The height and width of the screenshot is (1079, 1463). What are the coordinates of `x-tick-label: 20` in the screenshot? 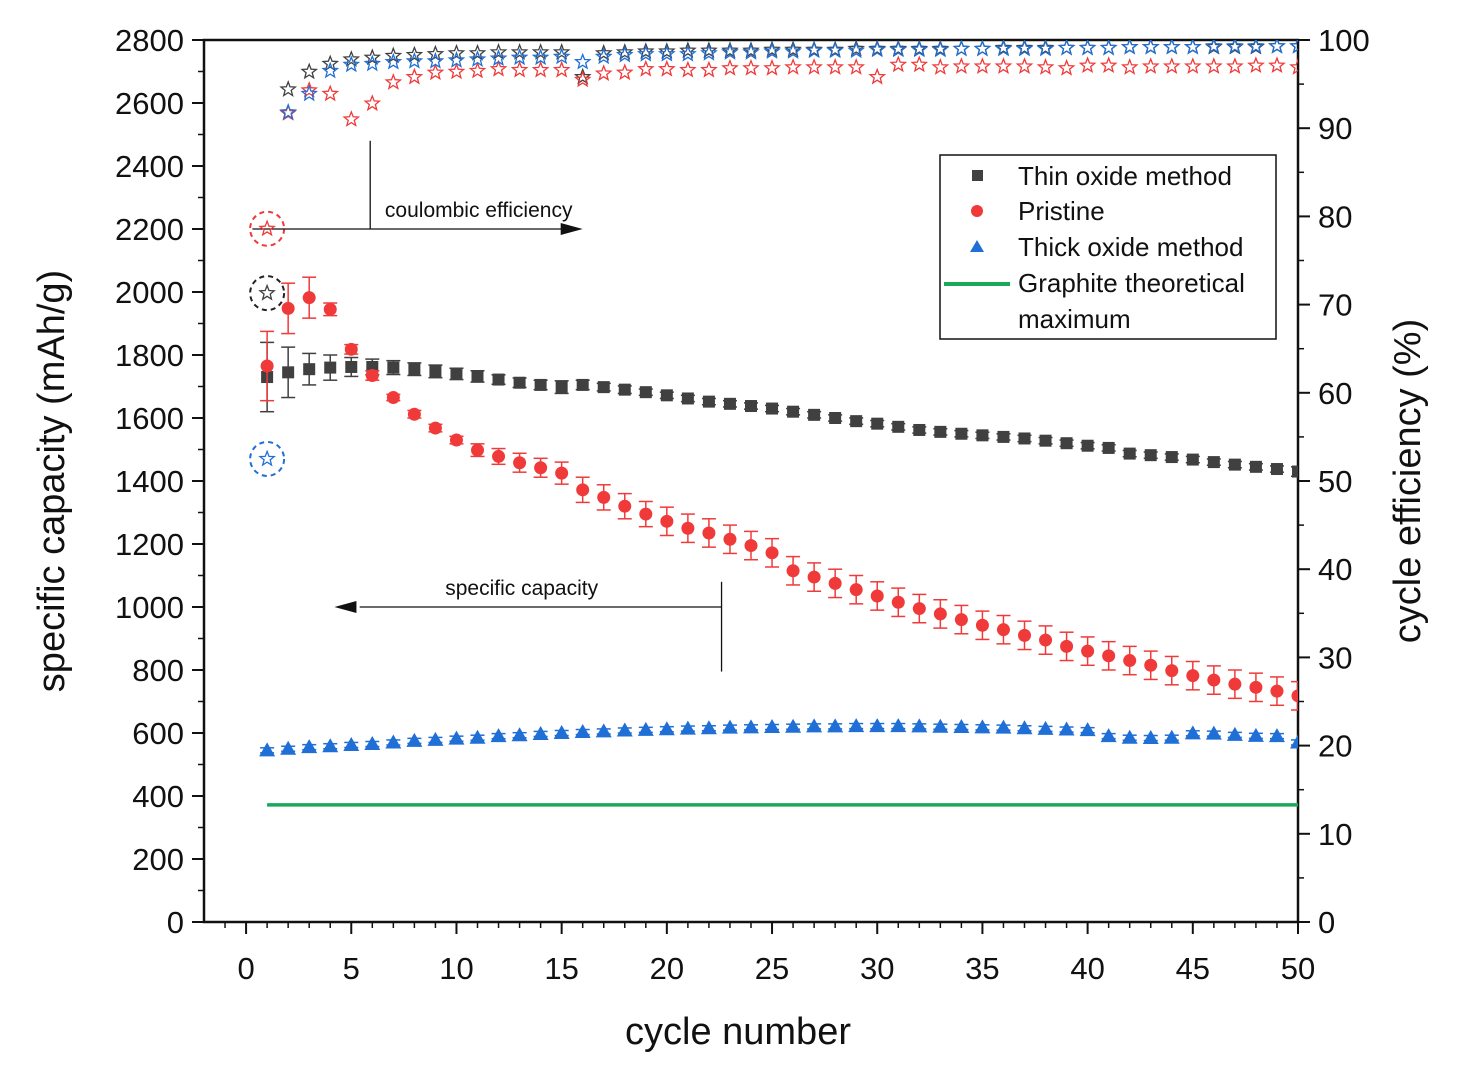 It's located at (667, 968).